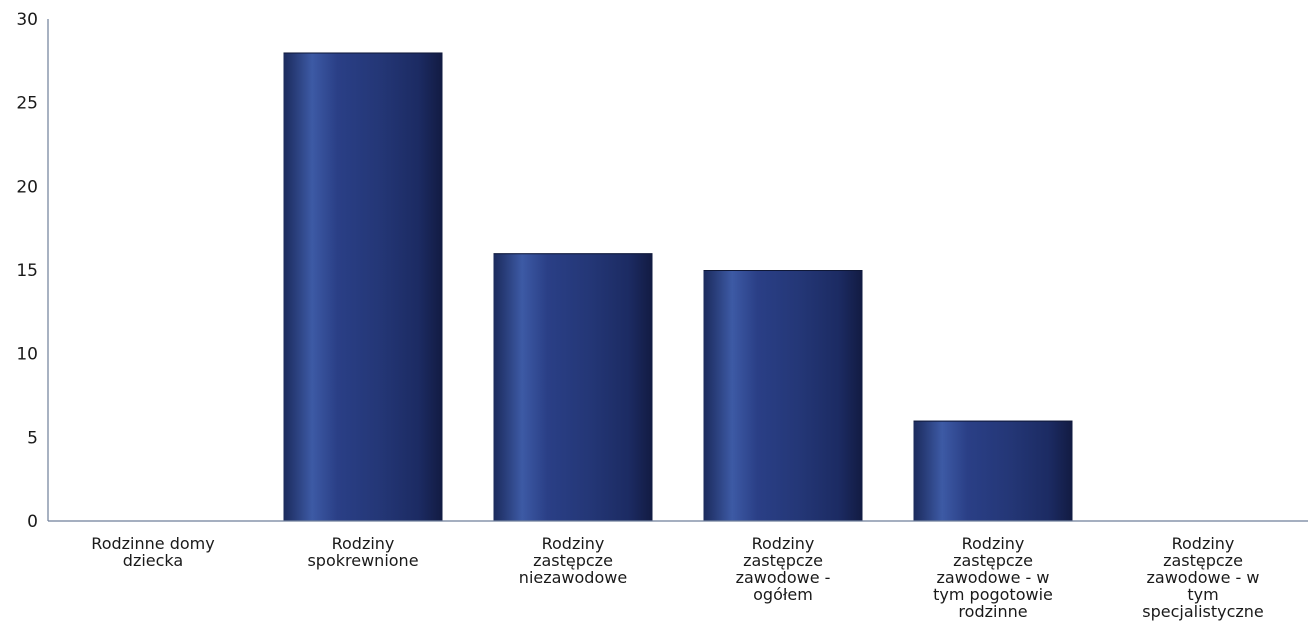  I want to click on y-tick-label: 10, so click(27, 355).